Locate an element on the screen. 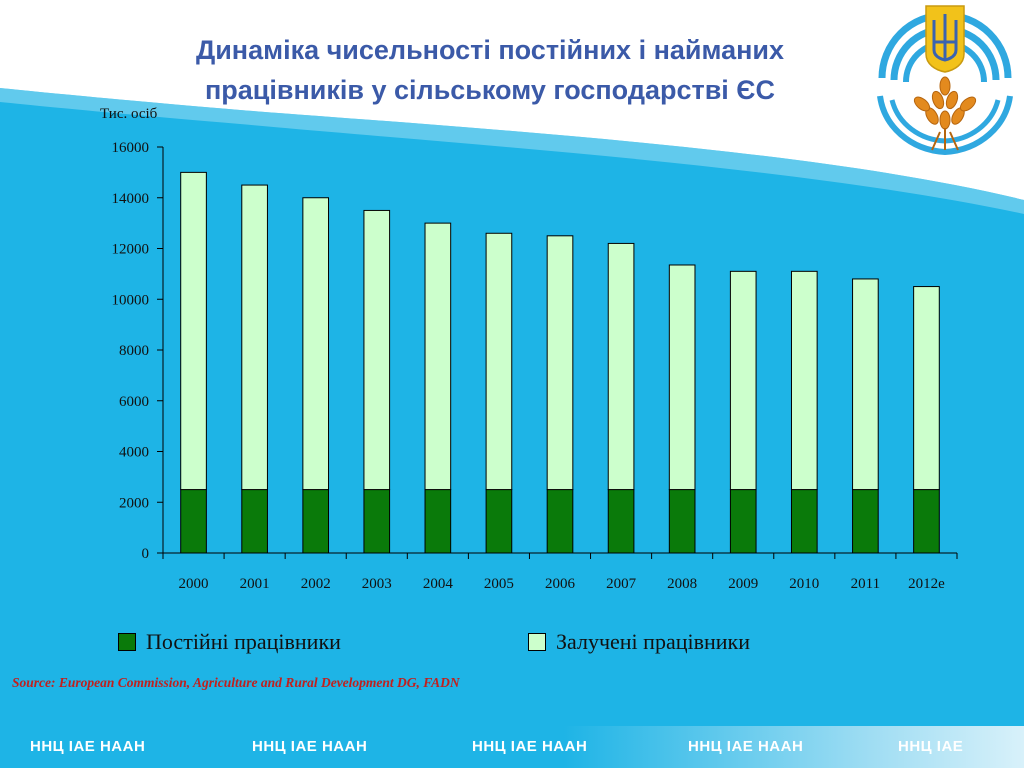 The width and height of the screenshot is (1024, 768). y-tick-label: 12000 is located at coordinates (131, 250).